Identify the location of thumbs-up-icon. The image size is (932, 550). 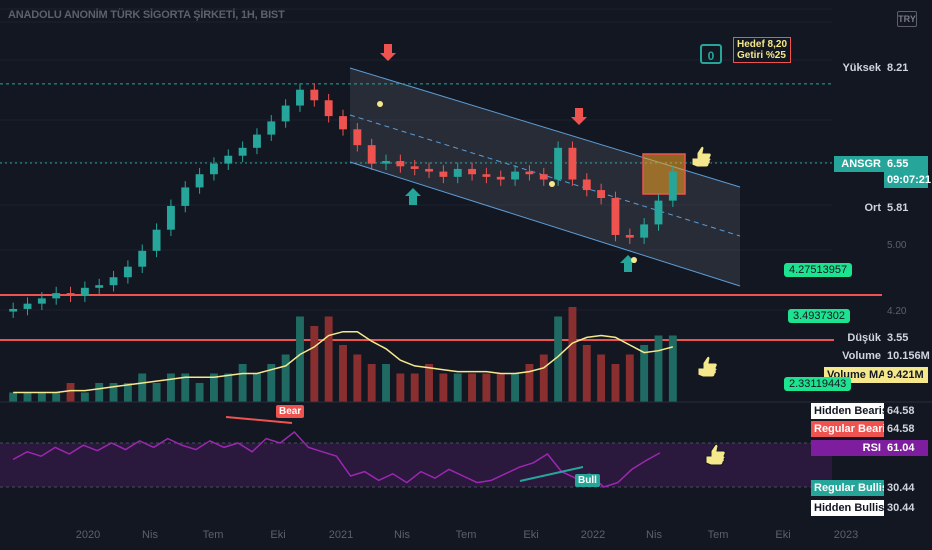
(707, 366).